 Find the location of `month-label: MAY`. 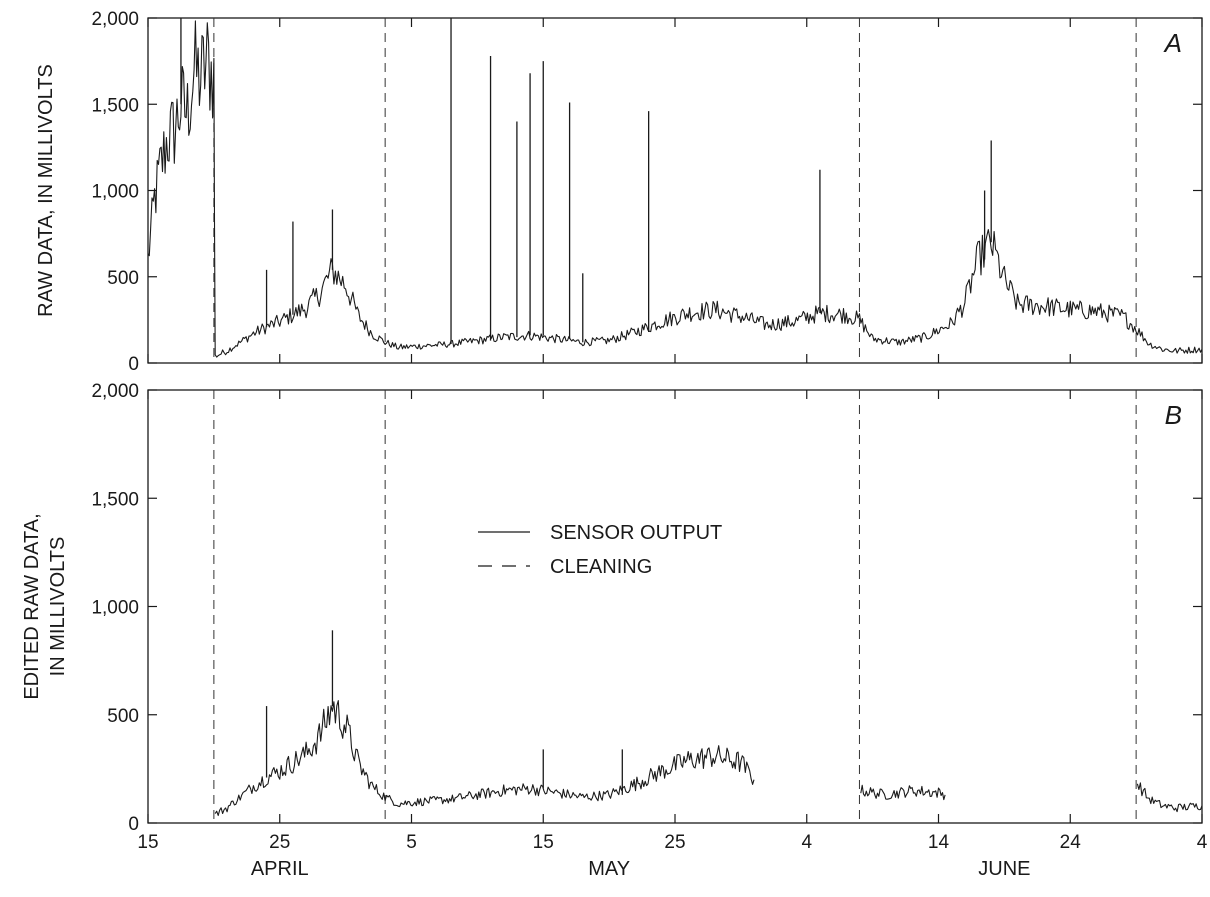

month-label: MAY is located at coordinates (609, 869).